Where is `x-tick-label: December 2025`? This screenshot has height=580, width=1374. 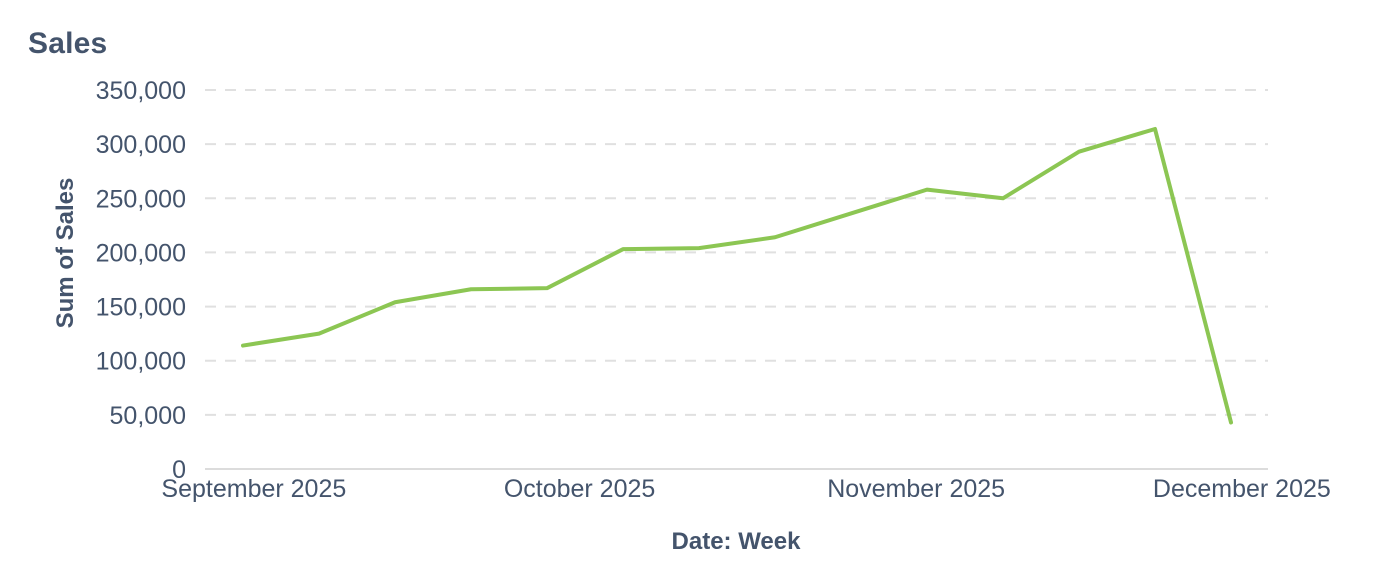 x-tick-label: December 2025 is located at coordinates (1242, 489).